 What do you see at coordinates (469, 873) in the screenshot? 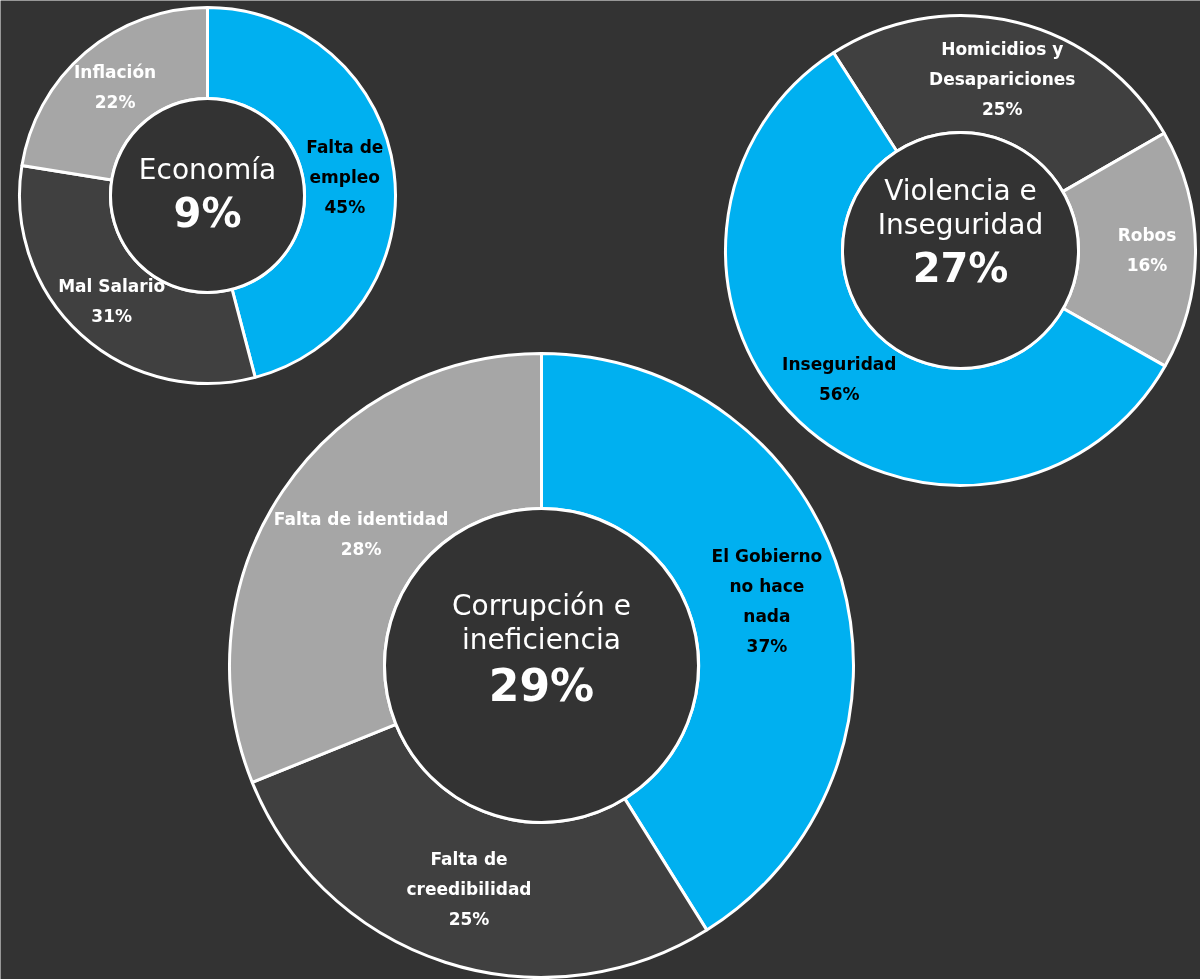
I see `slice-label: Falta de creedibilidad` at bounding box center [469, 873].